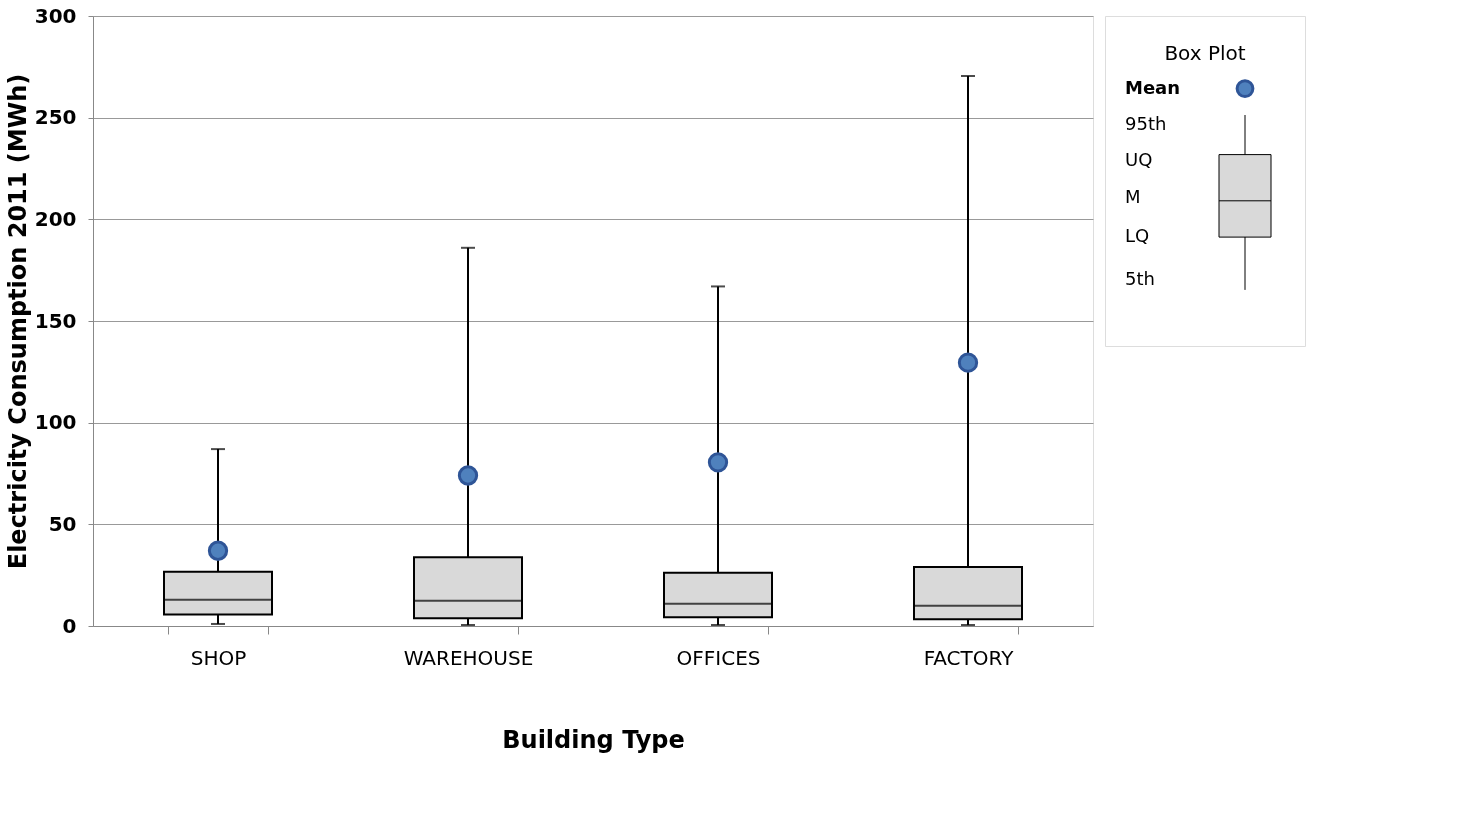 The width and height of the screenshot is (1457, 814). Describe the element at coordinates (1205, 53) in the screenshot. I see `legend-title: Box Plot` at that location.